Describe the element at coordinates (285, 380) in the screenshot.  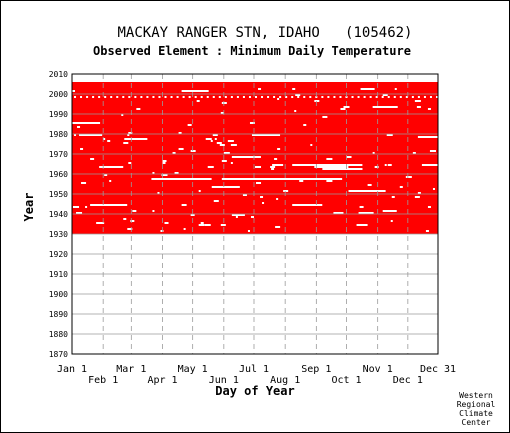
I see `x-tick-label: Aug 1` at that location.